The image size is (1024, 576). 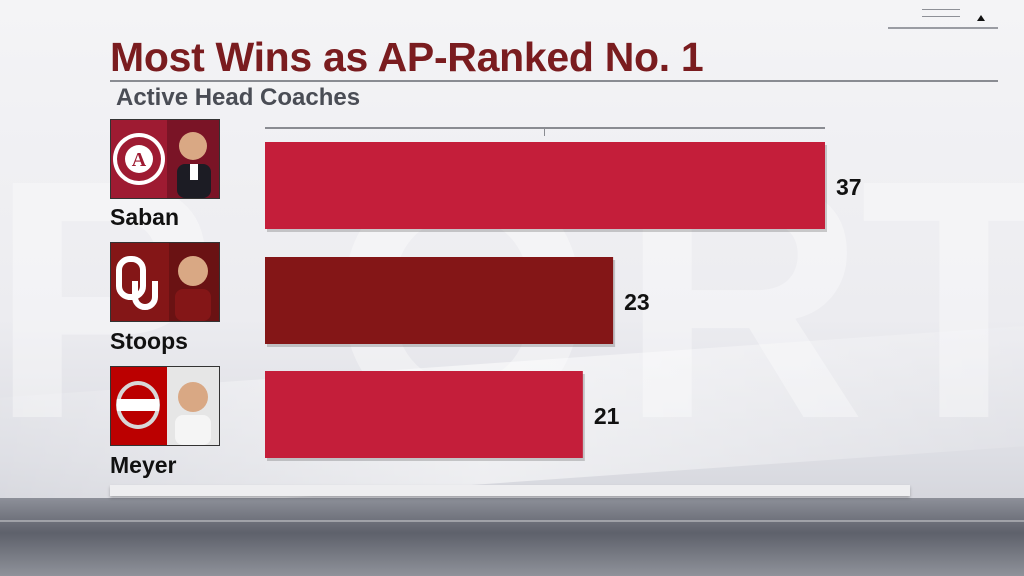 What do you see at coordinates (606, 416) in the screenshot?
I see `value-label-meyer: 21` at bounding box center [606, 416].